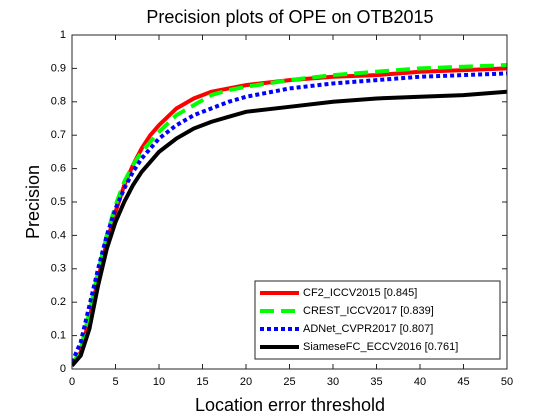 The width and height of the screenshot is (560, 420). What do you see at coordinates (368, 329) in the screenshot?
I see `legend-label: ADNet_CVPR2017 [0.807]` at bounding box center [368, 329].